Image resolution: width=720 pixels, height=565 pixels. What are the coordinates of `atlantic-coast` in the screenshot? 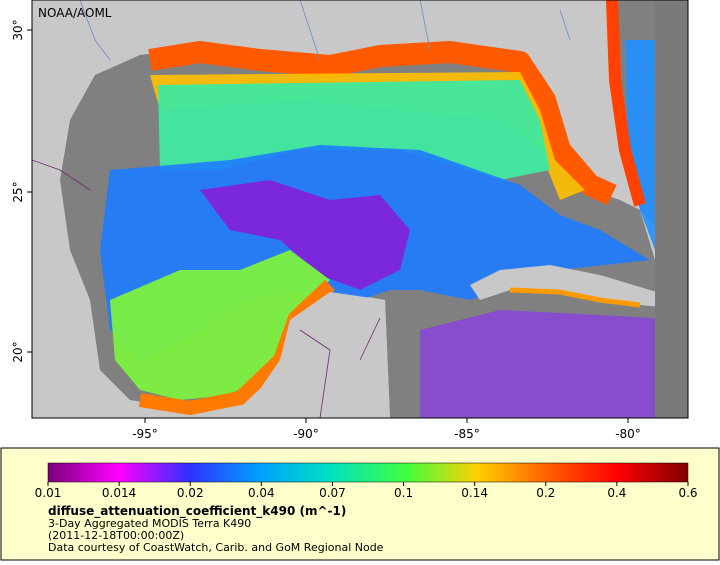 It's located at (626, 103).